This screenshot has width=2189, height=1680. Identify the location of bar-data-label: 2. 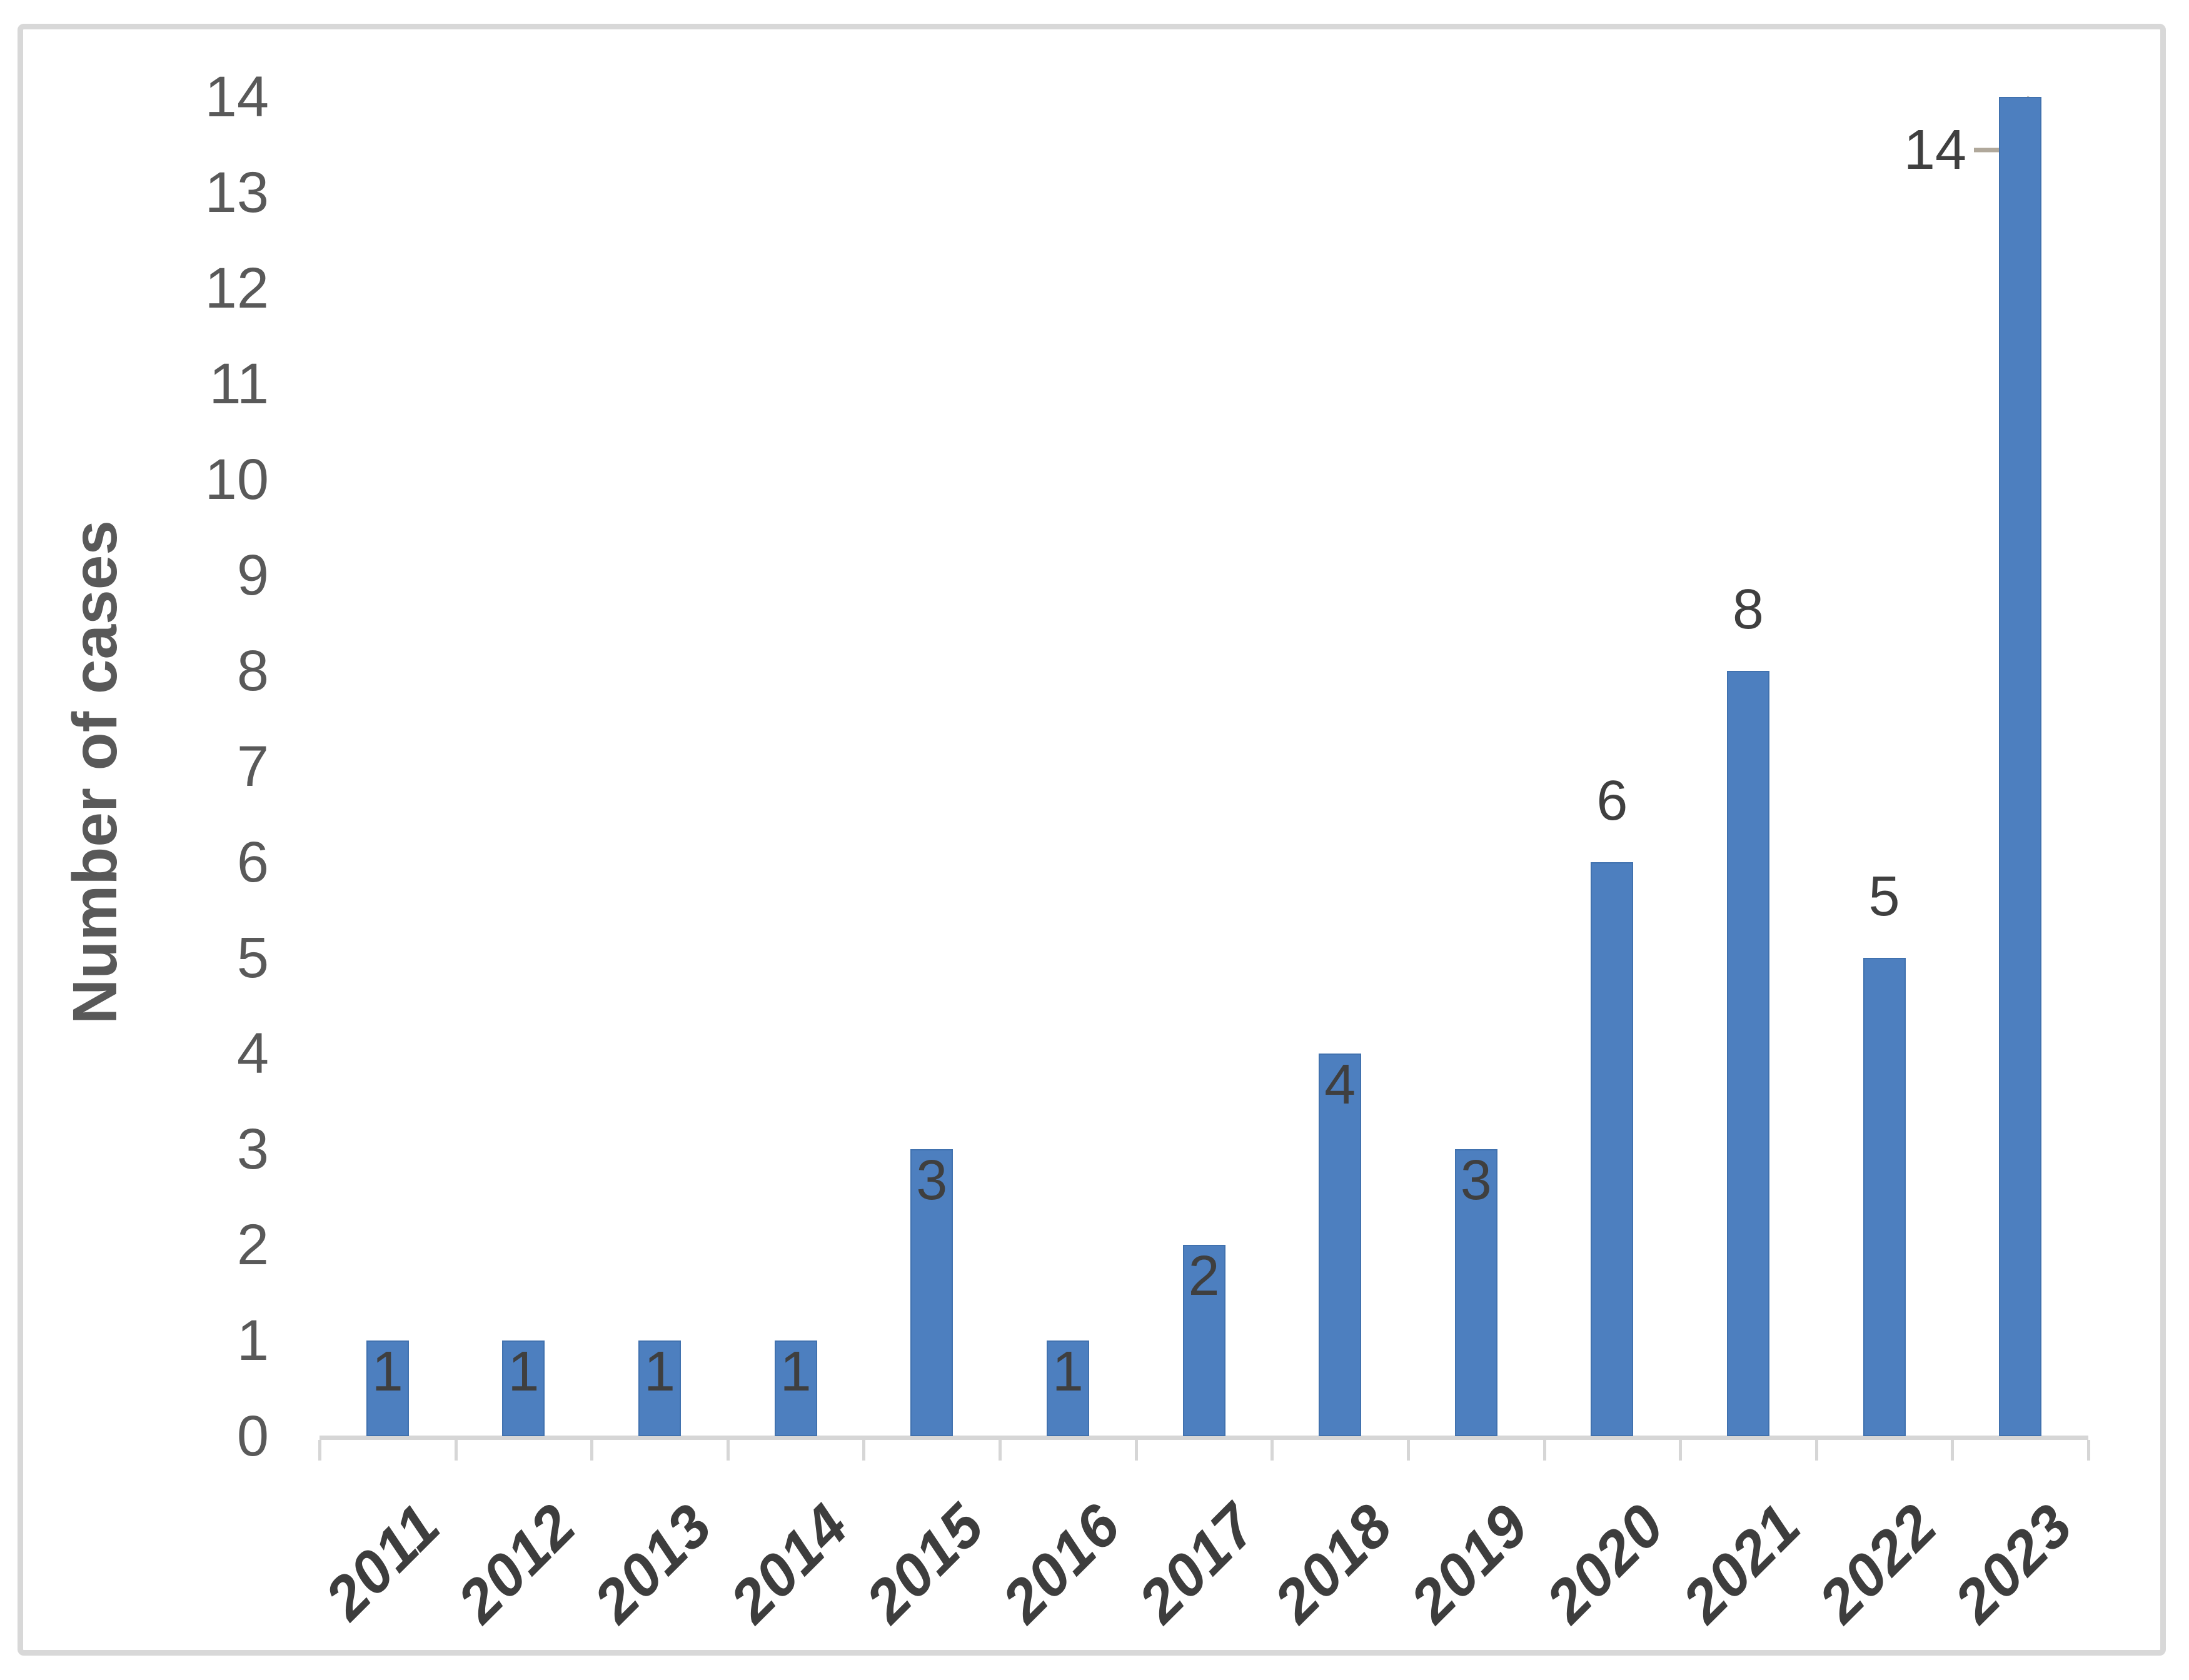
(1204, 1276).